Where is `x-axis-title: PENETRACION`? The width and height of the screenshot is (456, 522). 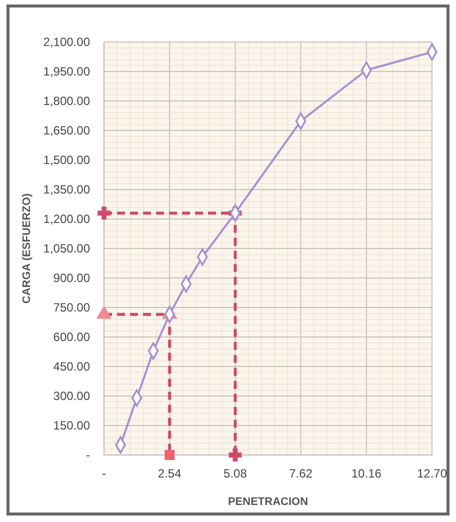 x-axis-title: PENETRACION is located at coordinates (268, 502).